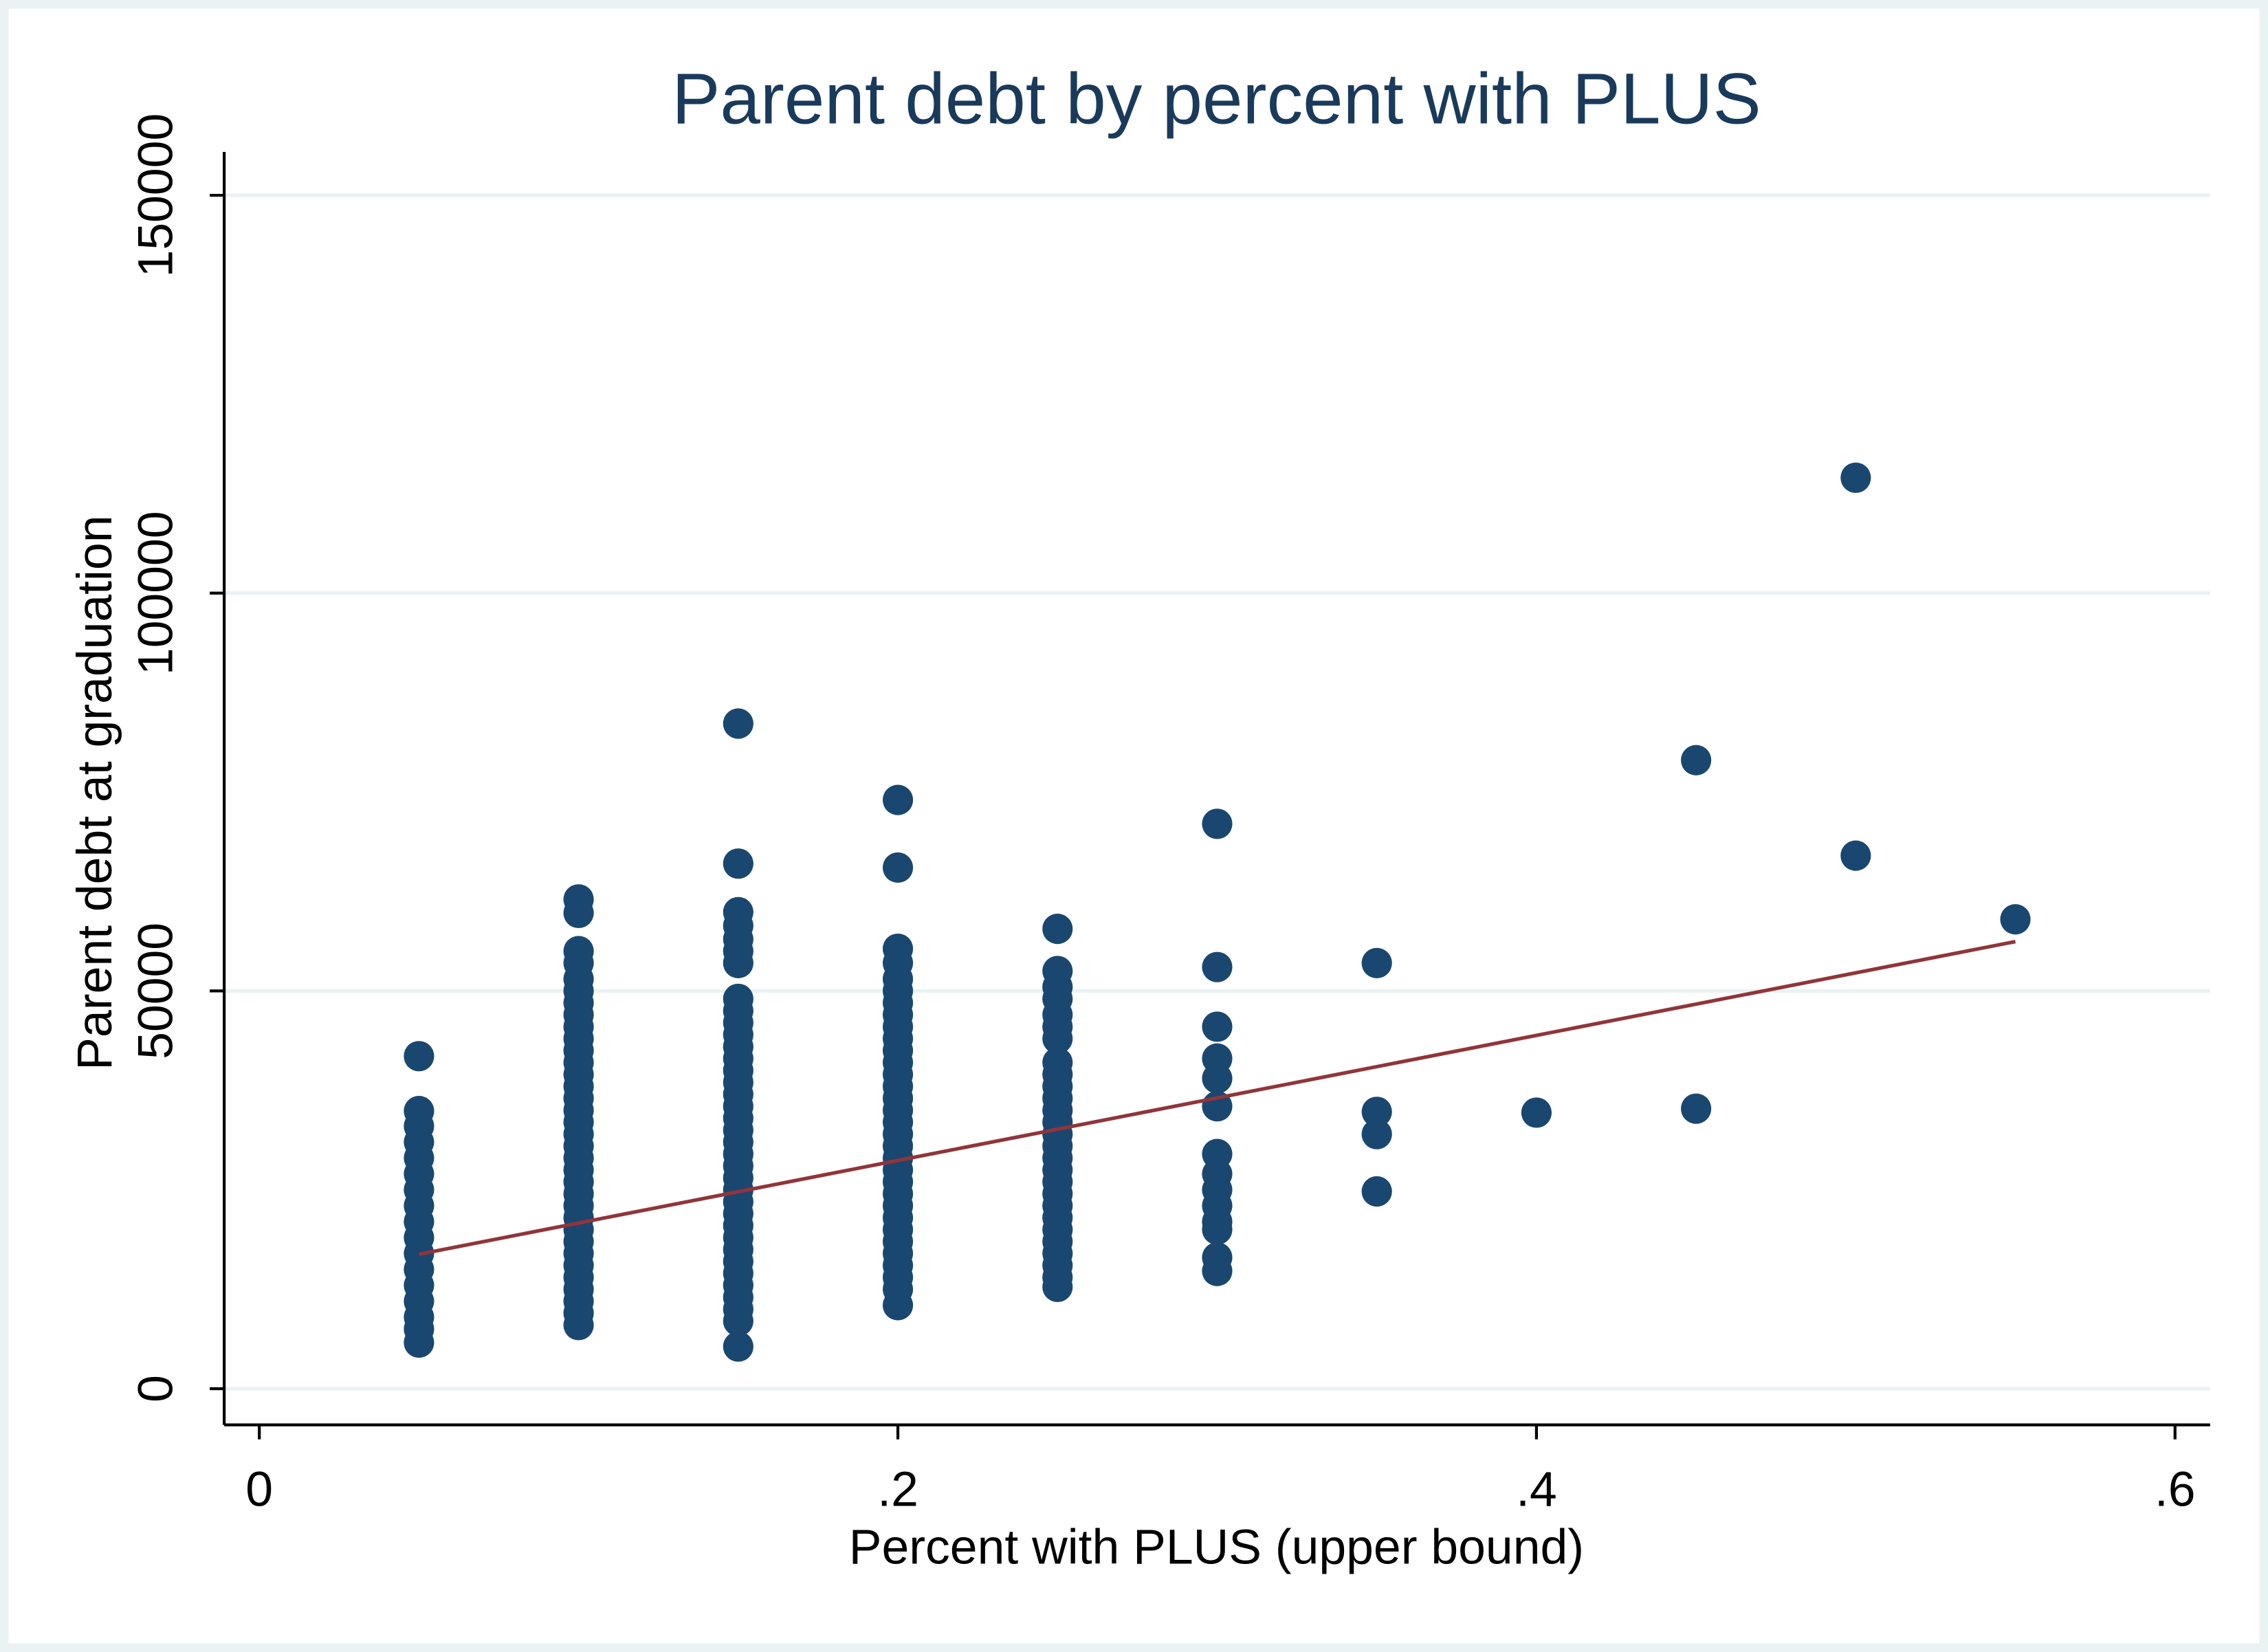 The width and height of the screenshot is (2268, 1652). Describe the element at coordinates (155, 195) in the screenshot. I see `y-tick-label: 150000` at that location.